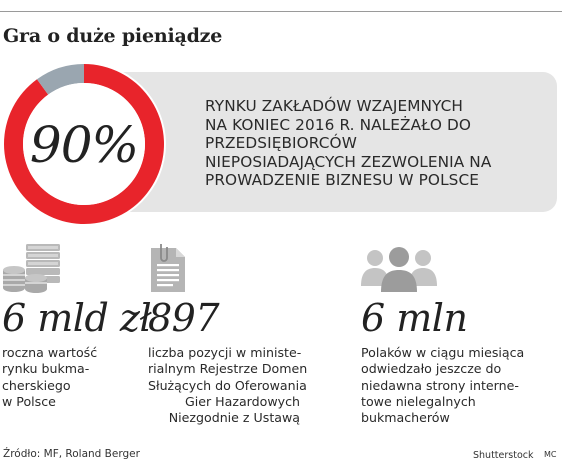 This screenshot has height=466, width=562. Describe the element at coordinates (50, 352) in the screenshot. I see `stat-desc-line: roczna wartość` at that location.